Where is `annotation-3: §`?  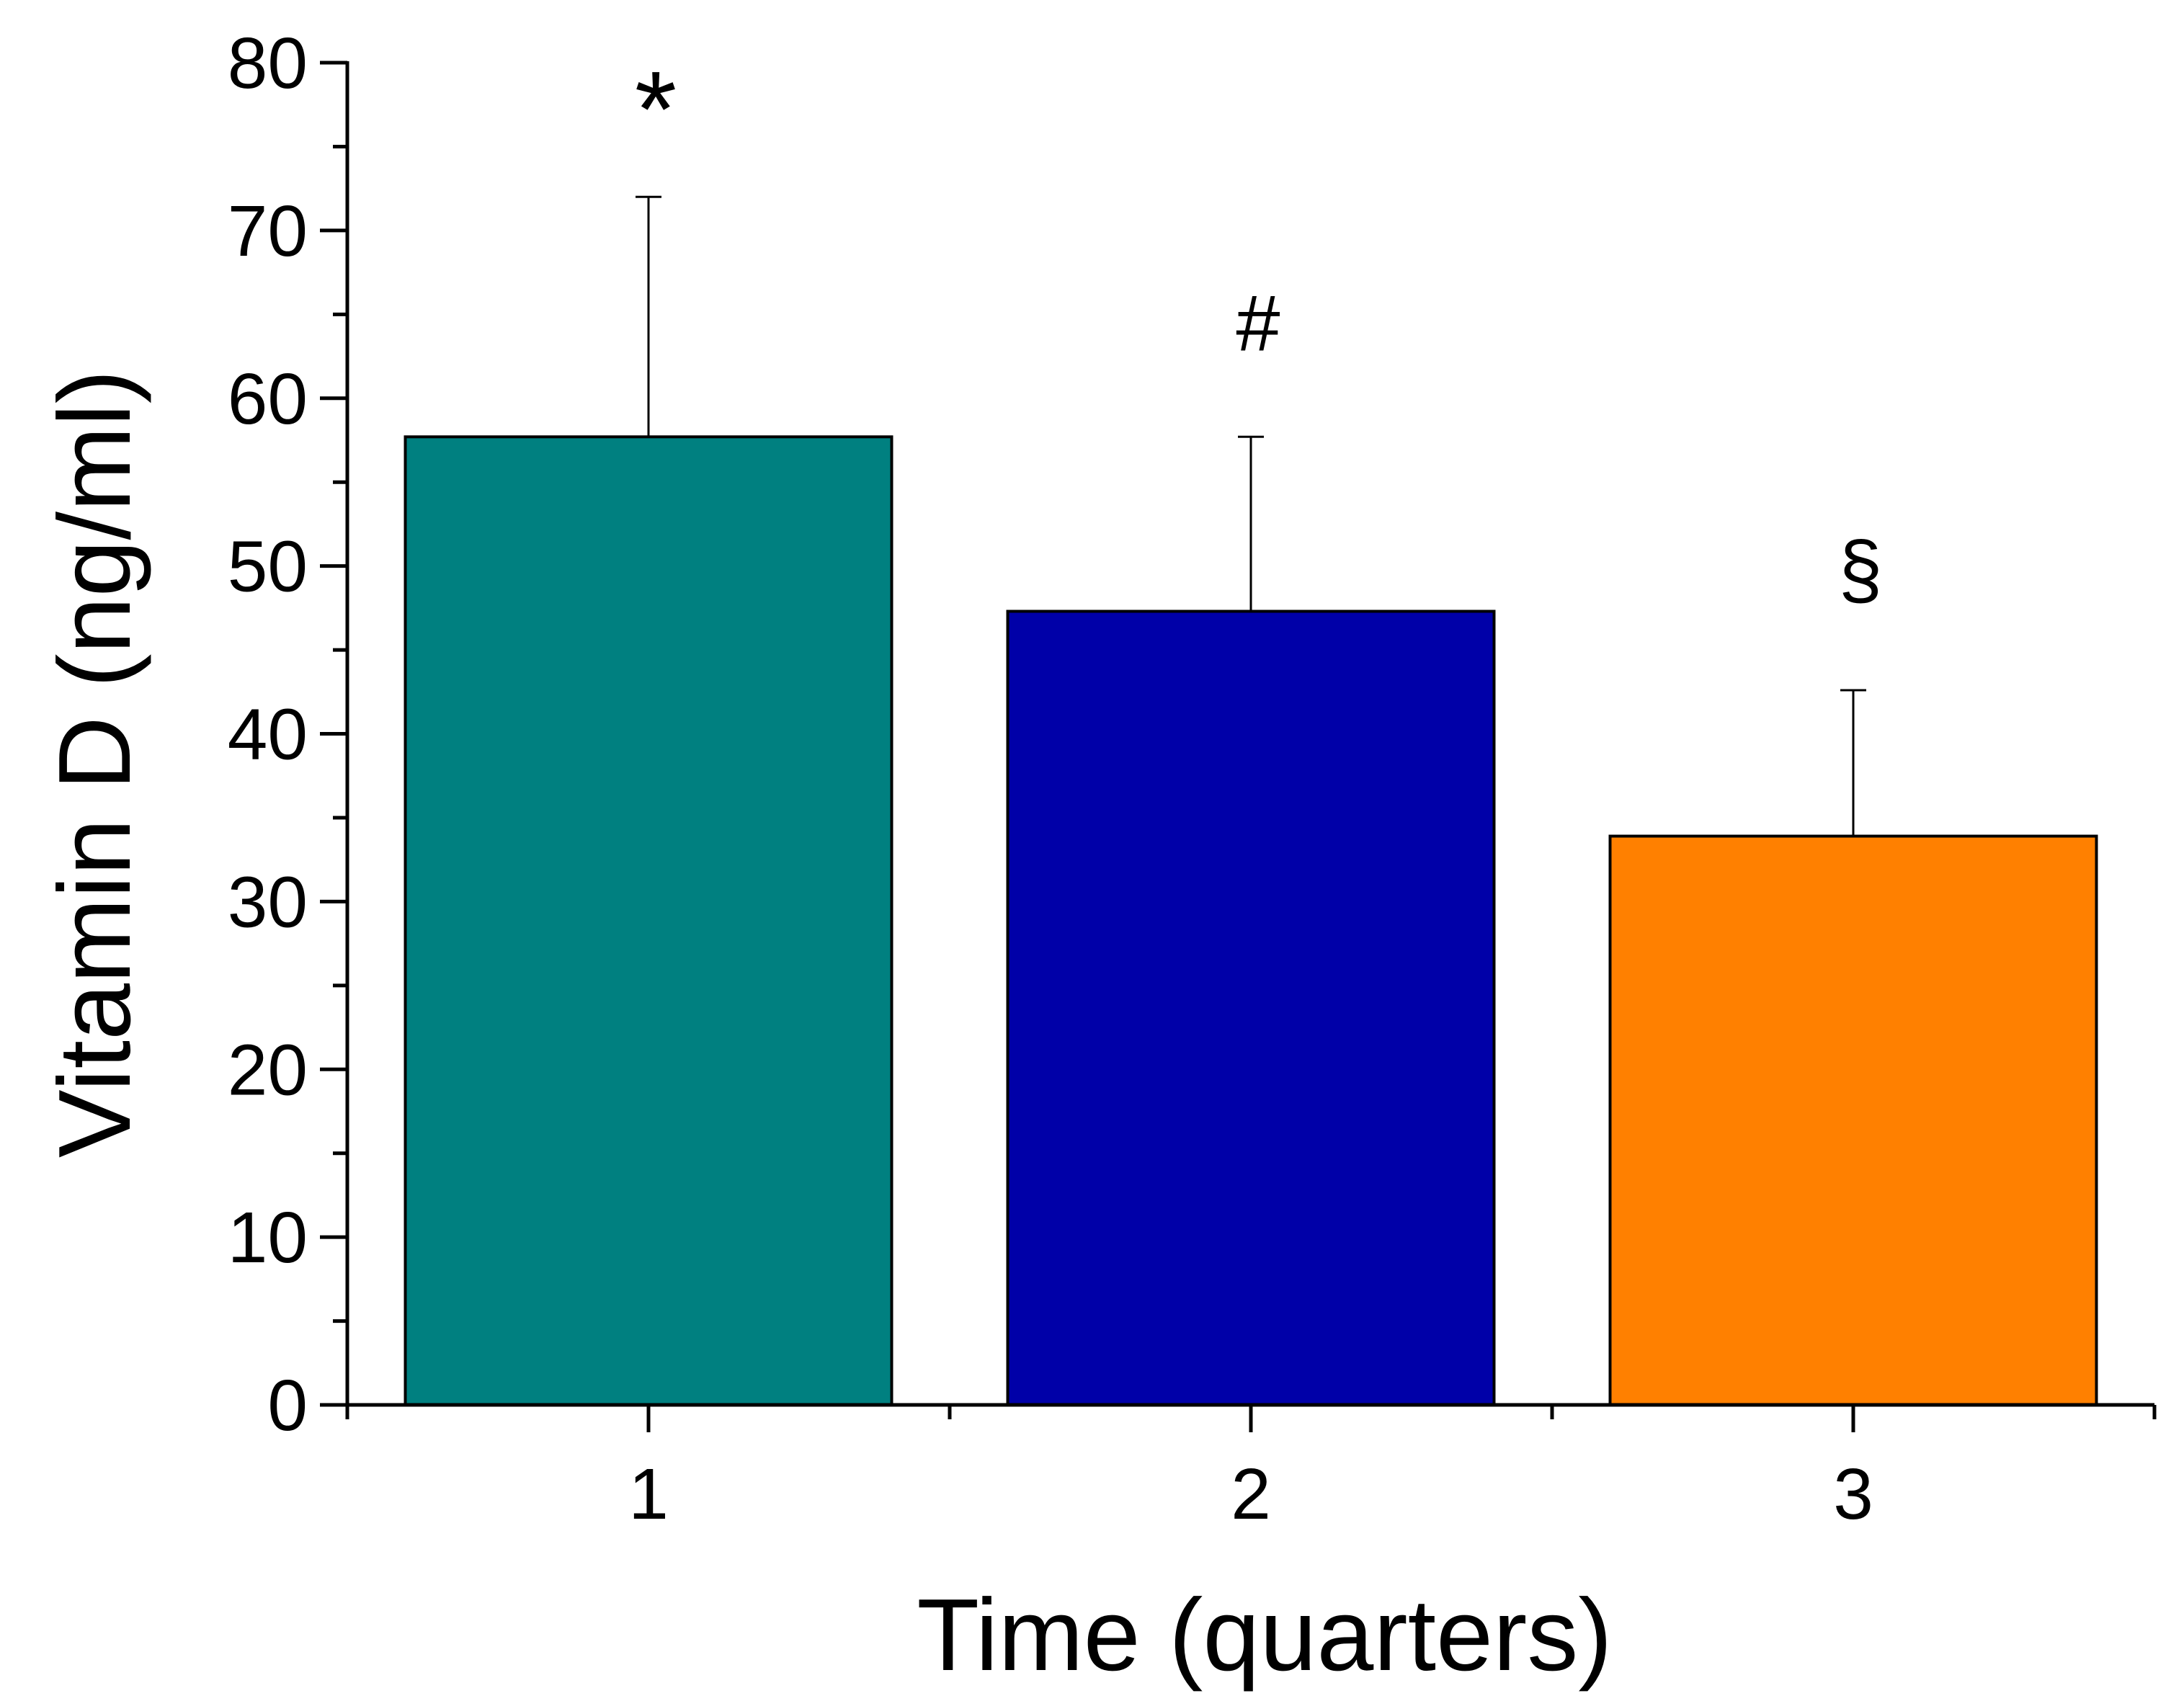
annotation-3: § is located at coordinates (1860, 569).